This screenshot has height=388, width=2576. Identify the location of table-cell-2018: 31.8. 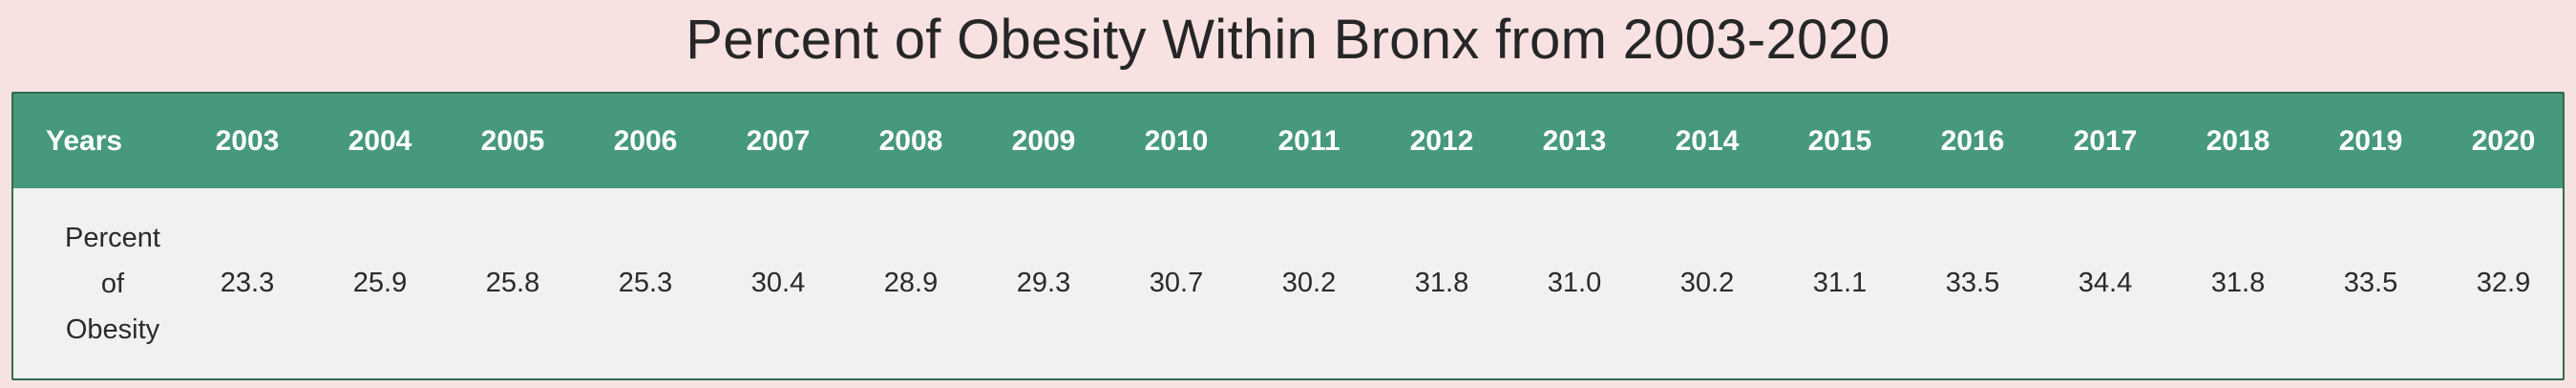
(2238, 283).